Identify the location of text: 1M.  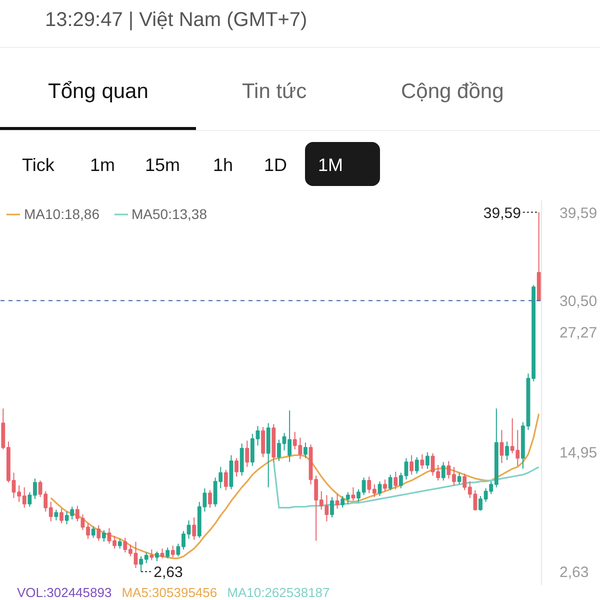
(331, 165).